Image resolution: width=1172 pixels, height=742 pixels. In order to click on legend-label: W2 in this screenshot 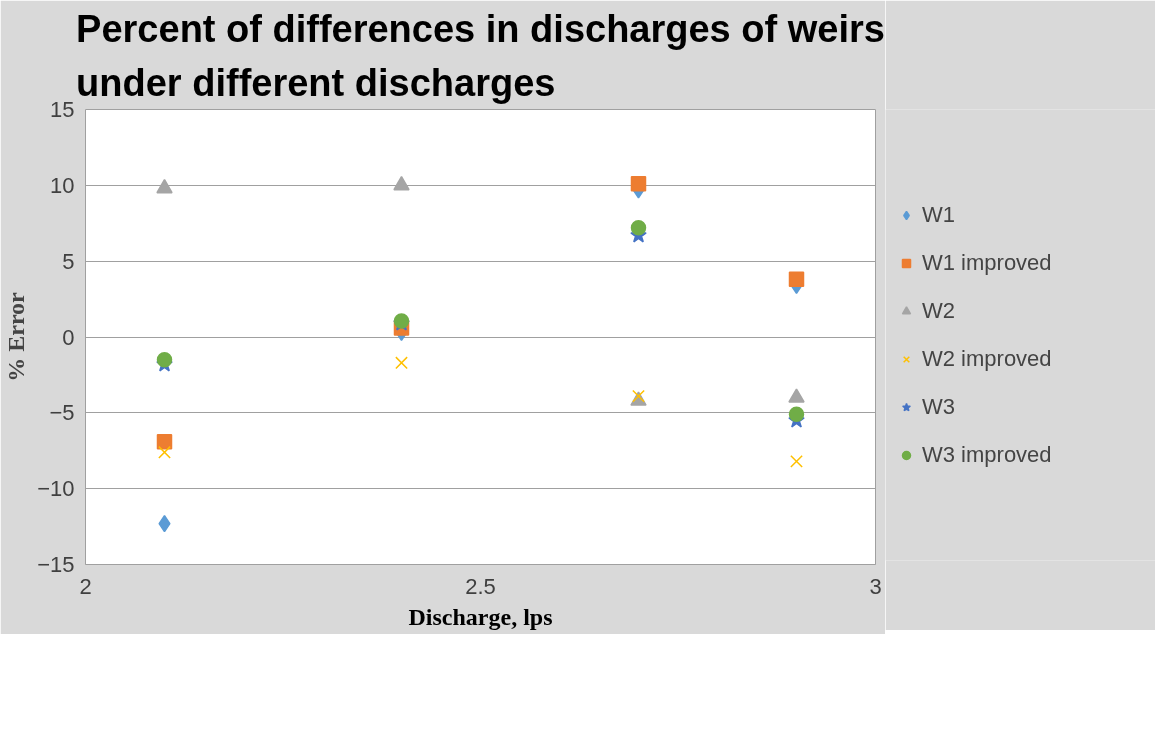, I will do `click(938, 310)`.